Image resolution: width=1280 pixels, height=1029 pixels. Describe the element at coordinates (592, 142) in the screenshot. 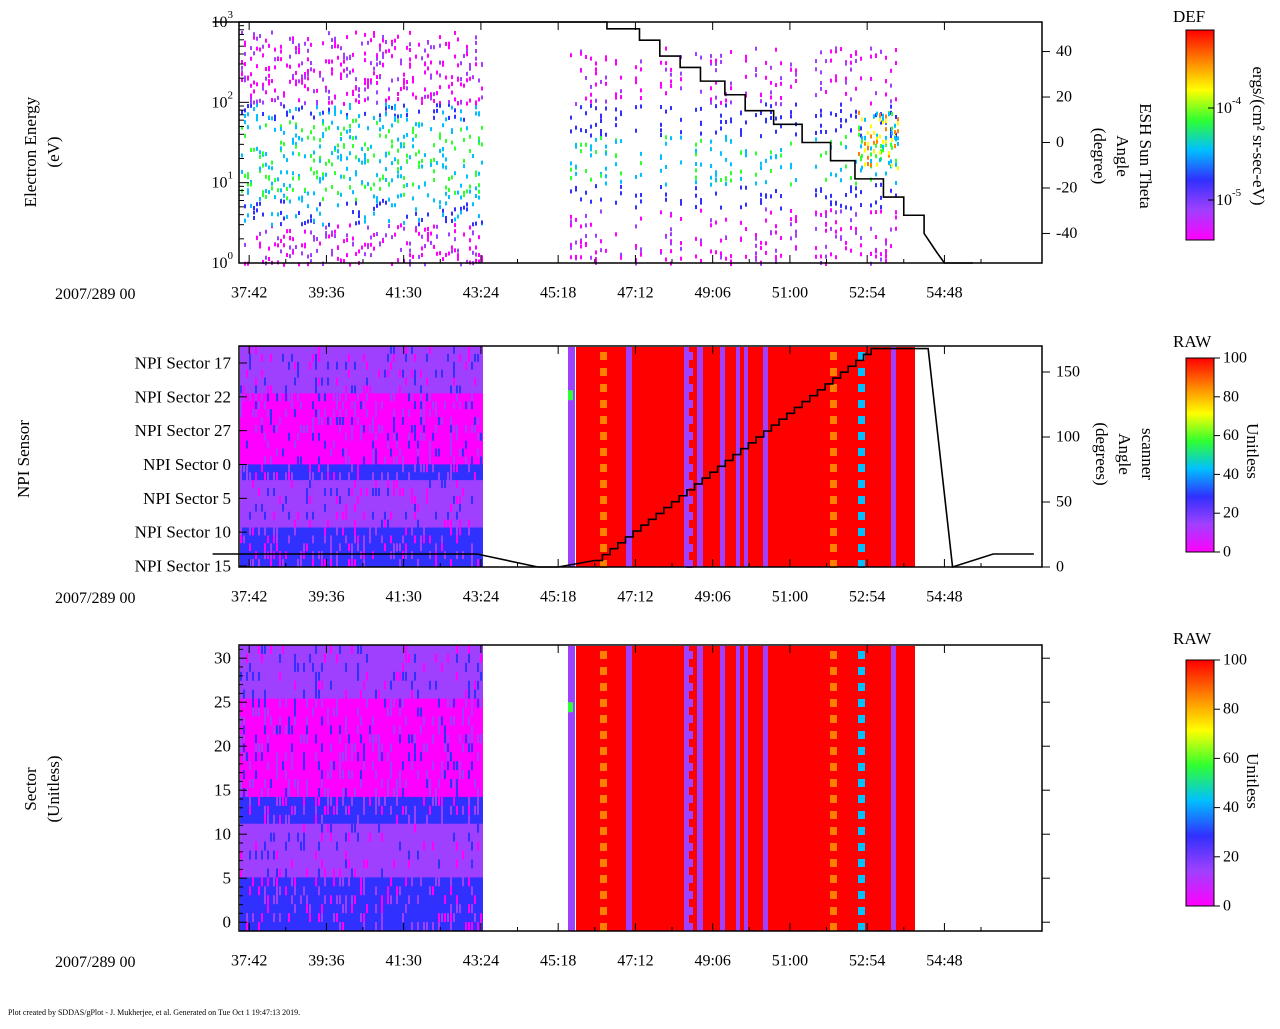

I see `panel1-sun-theta-line` at that location.